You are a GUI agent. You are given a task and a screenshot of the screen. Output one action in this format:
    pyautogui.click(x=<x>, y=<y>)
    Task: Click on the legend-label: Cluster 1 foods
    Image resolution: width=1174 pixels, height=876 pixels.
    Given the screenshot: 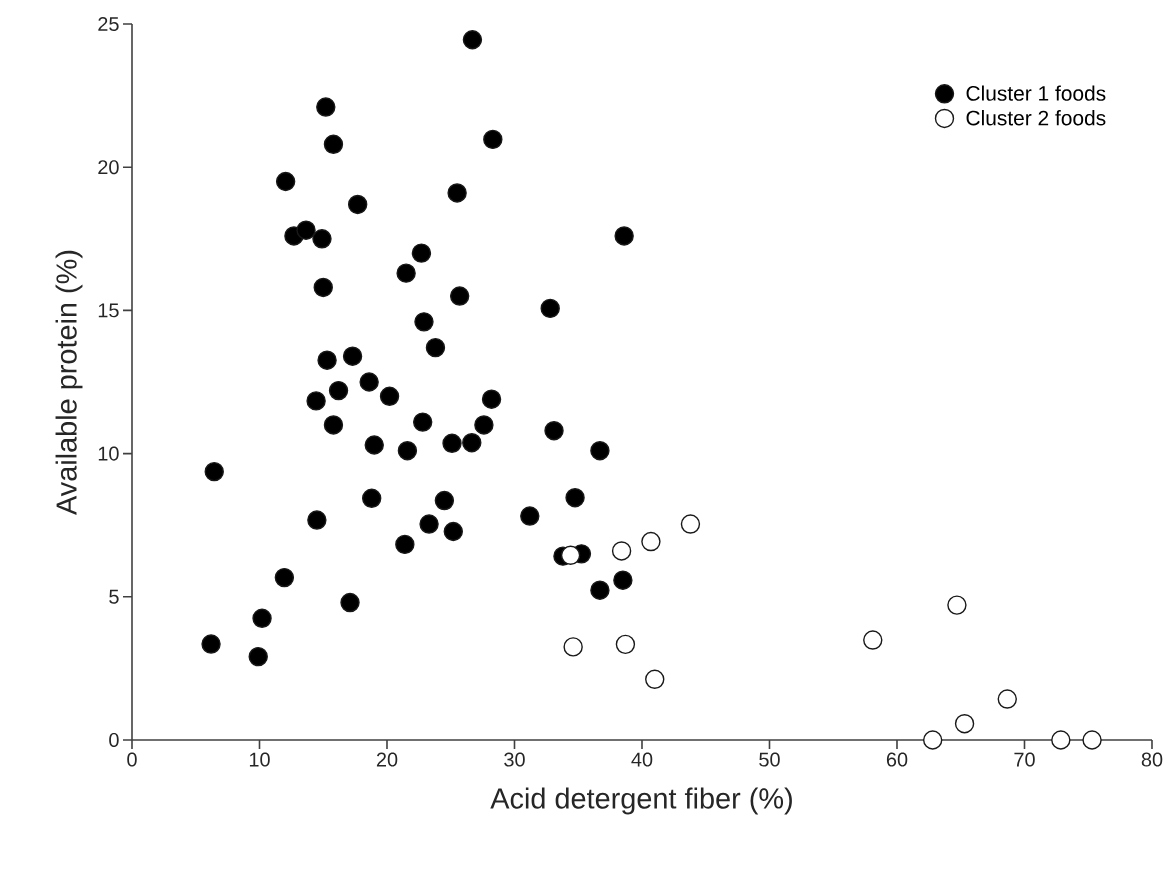 What is the action you would take?
    pyautogui.click(x=1036, y=93)
    